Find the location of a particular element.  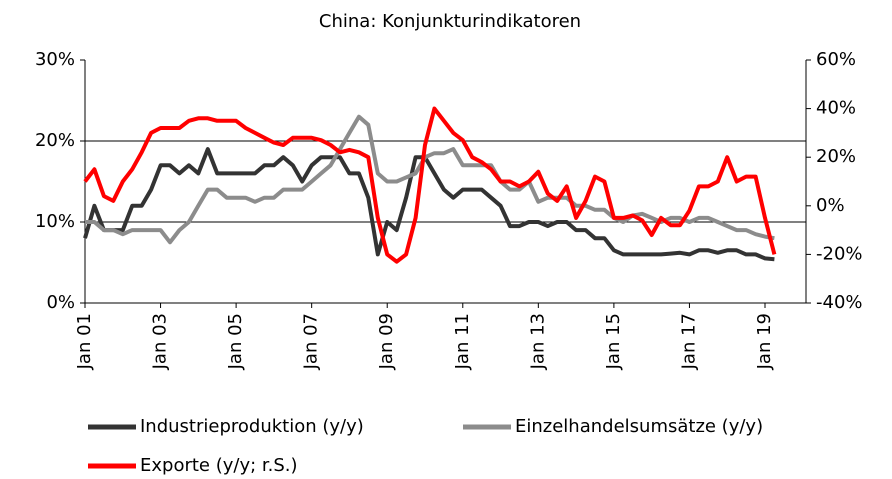

y-tick-label: 10% is located at coordinates (55, 221).